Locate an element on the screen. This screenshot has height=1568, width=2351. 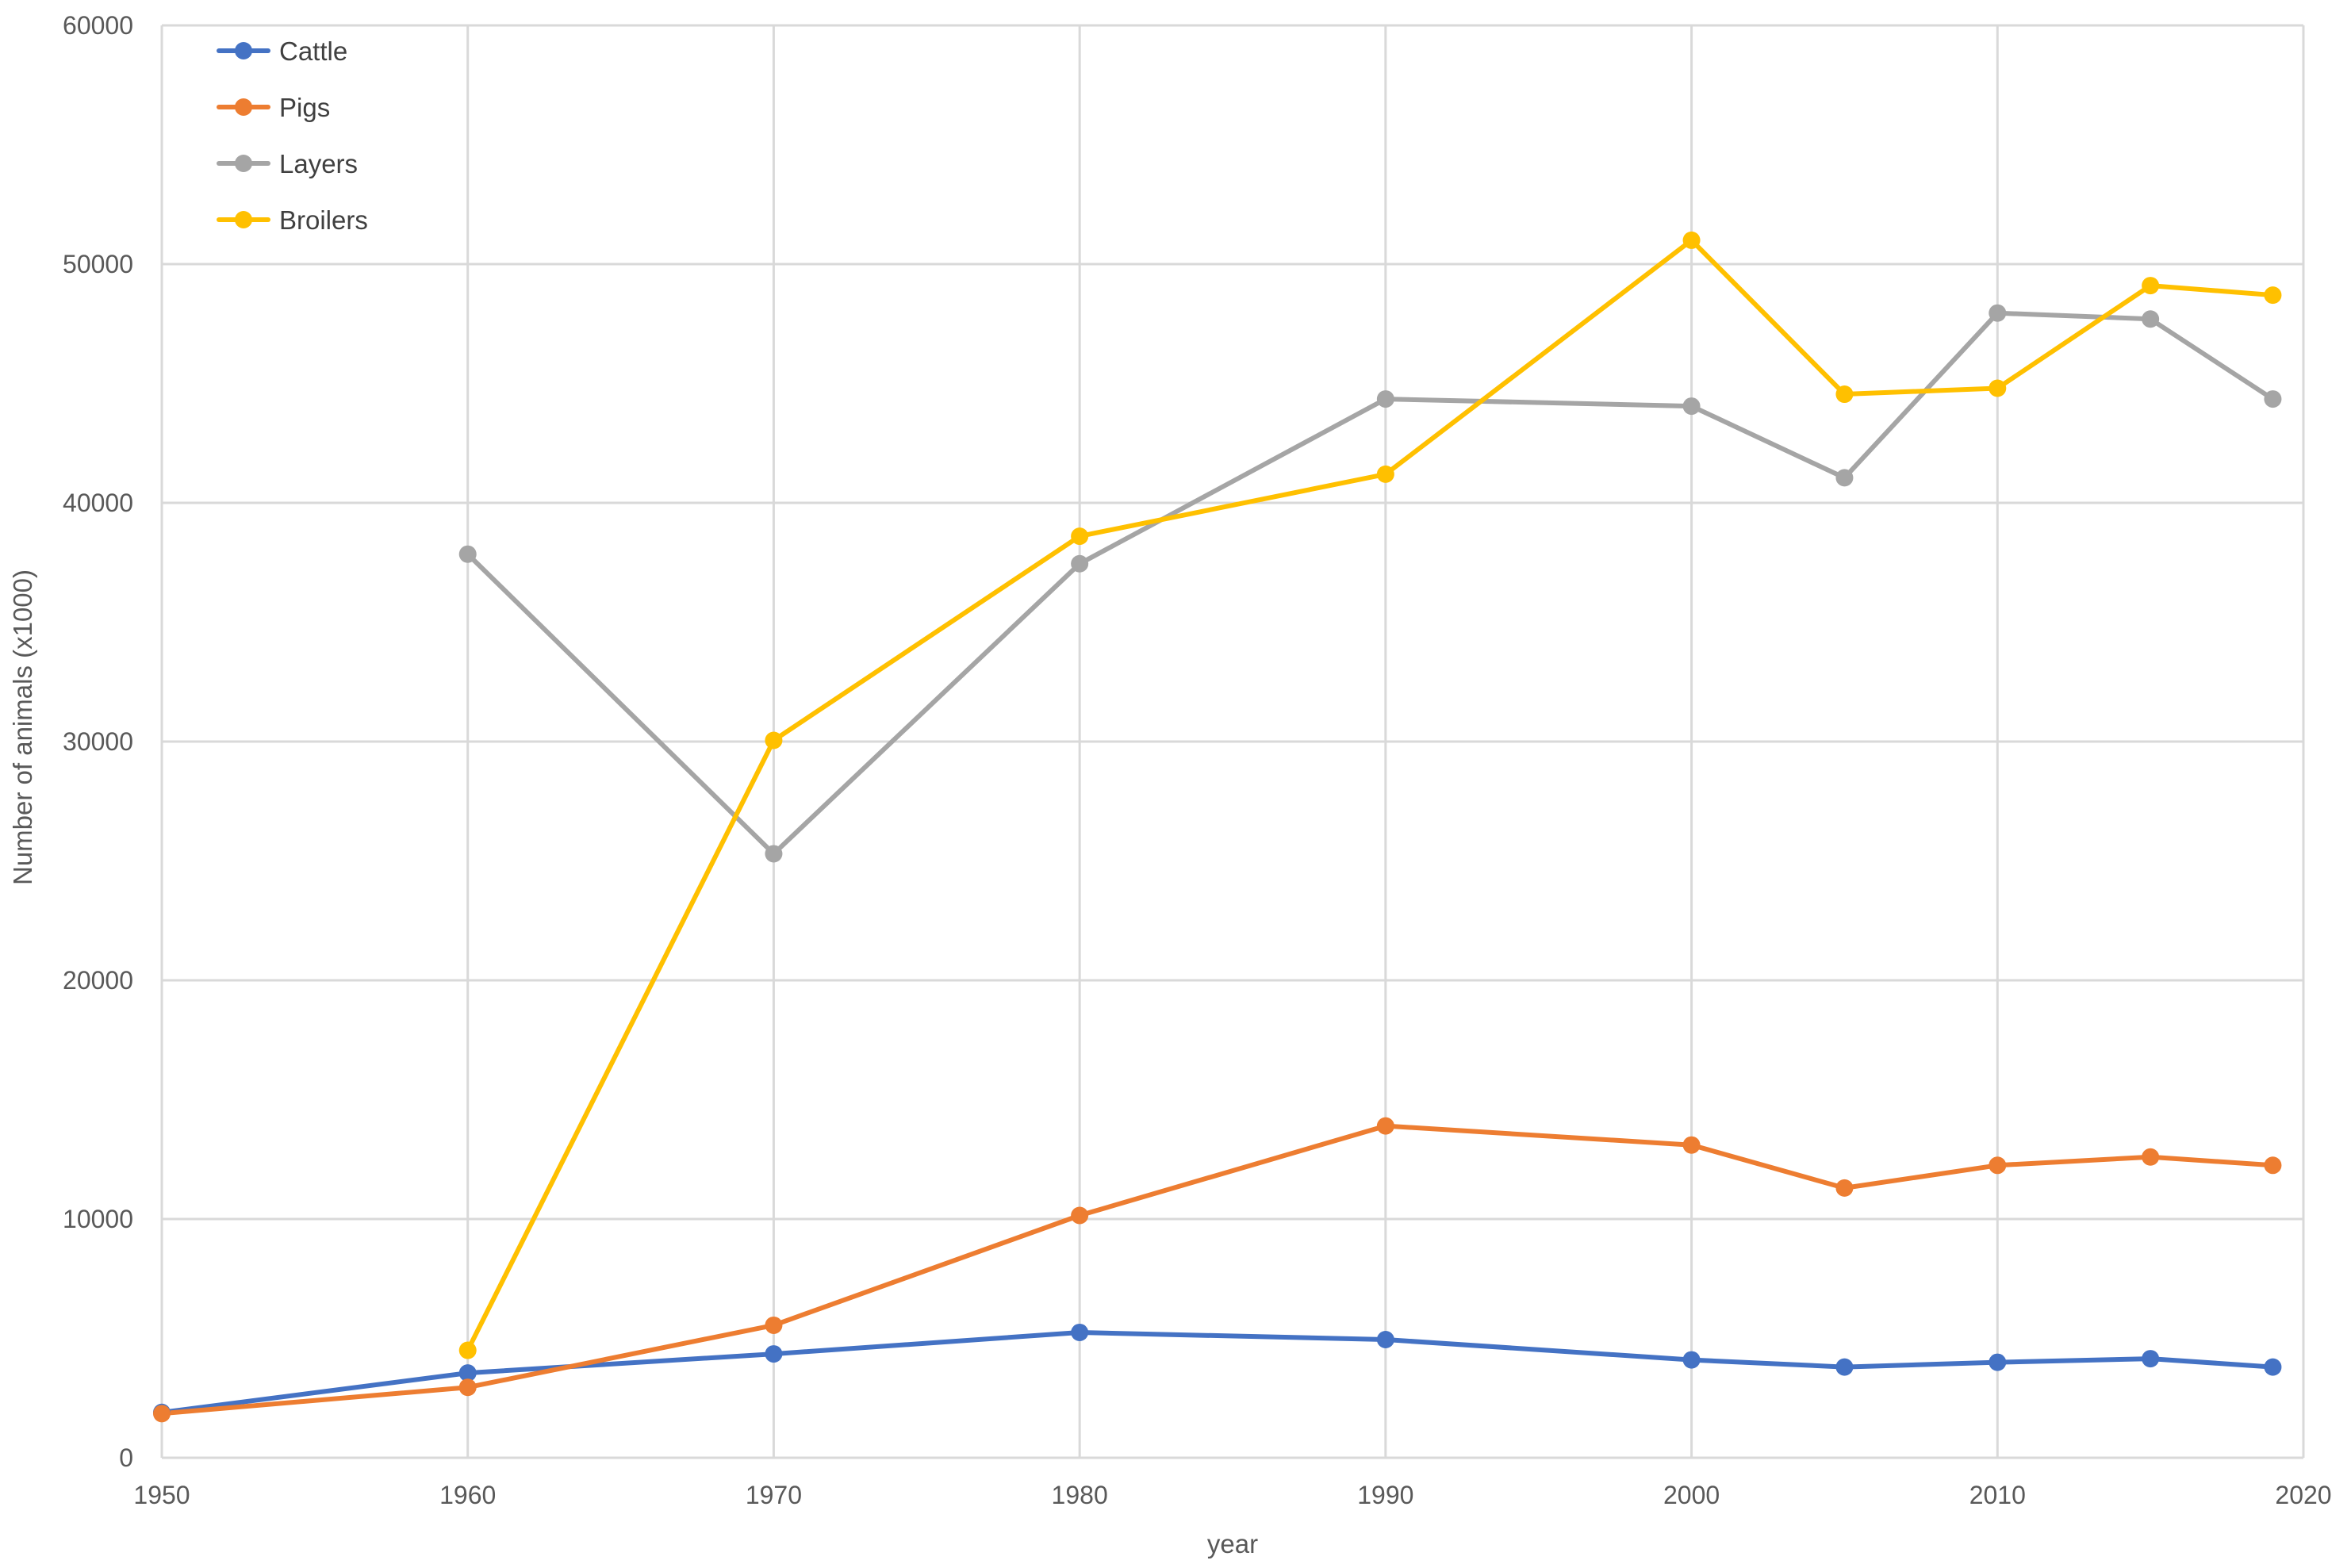
y-tick-label: 40000 is located at coordinates (98, 503).